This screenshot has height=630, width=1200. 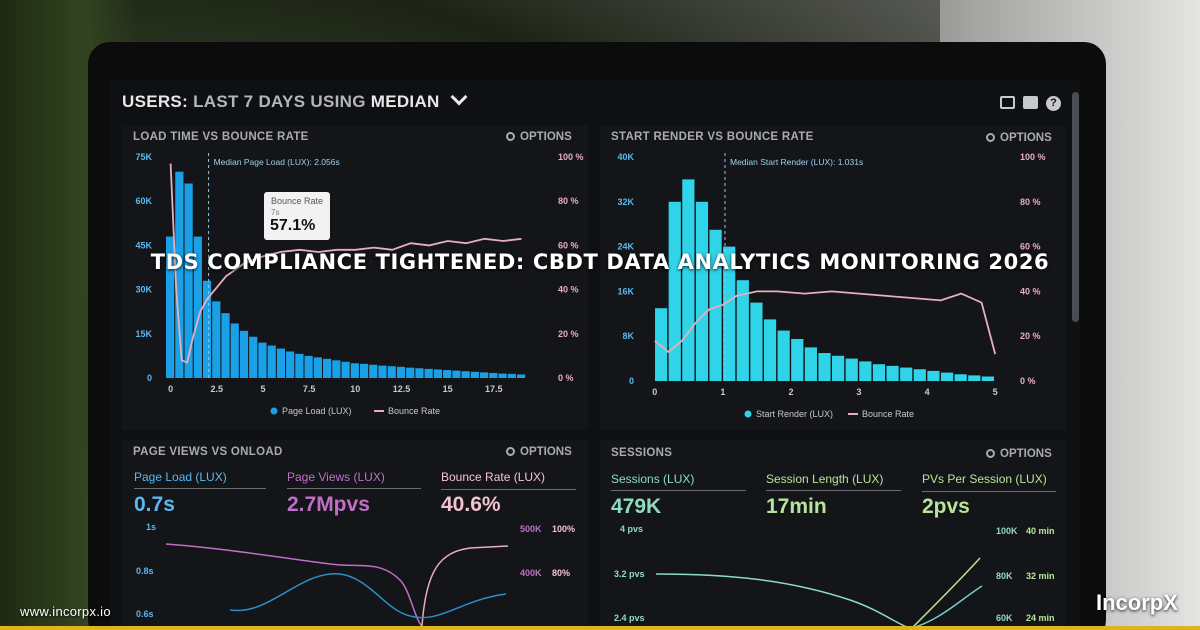 I want to click on title-mid: USING, so click(x=338, y=101).